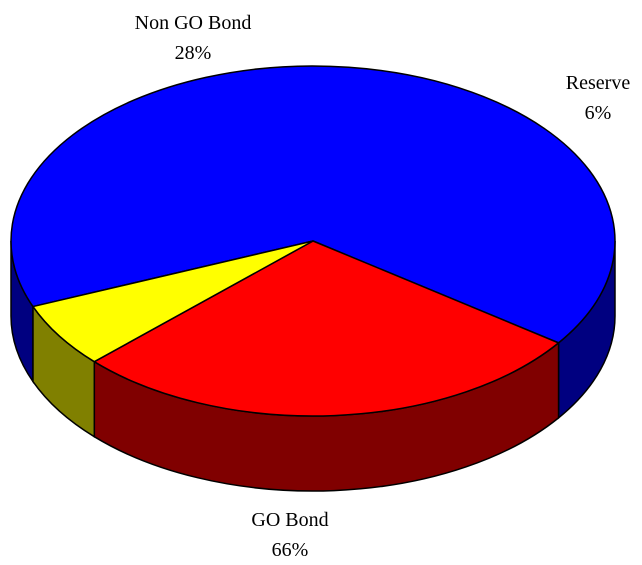 This screenshot has width=642, height=565. I want to click on slice-name-non-go-bond: Non GO Bond, so click(193, 23).